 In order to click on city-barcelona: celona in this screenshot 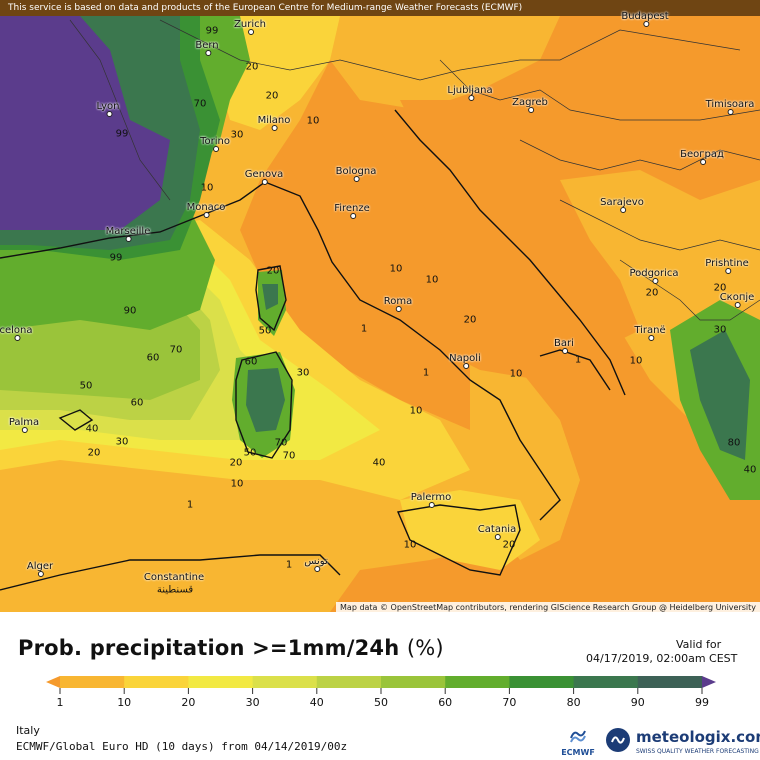, I will do `click(16, 333)`.